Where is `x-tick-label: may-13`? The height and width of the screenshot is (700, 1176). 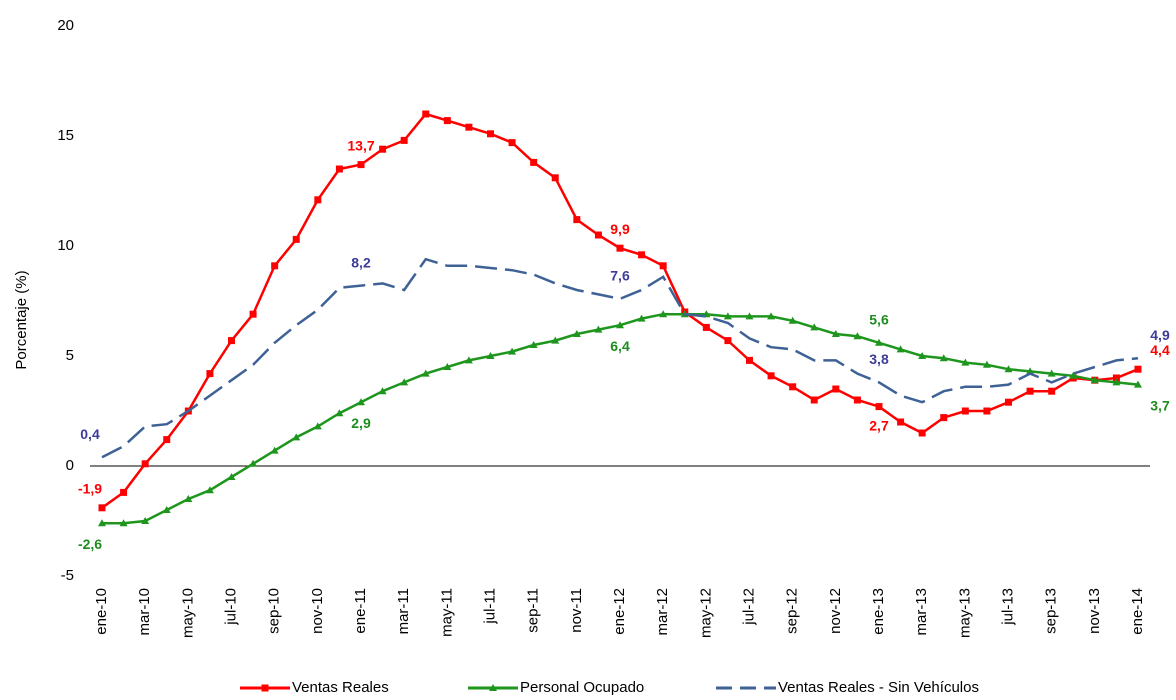 x-tick-label: may-13 is located at coordinates (964, 613).